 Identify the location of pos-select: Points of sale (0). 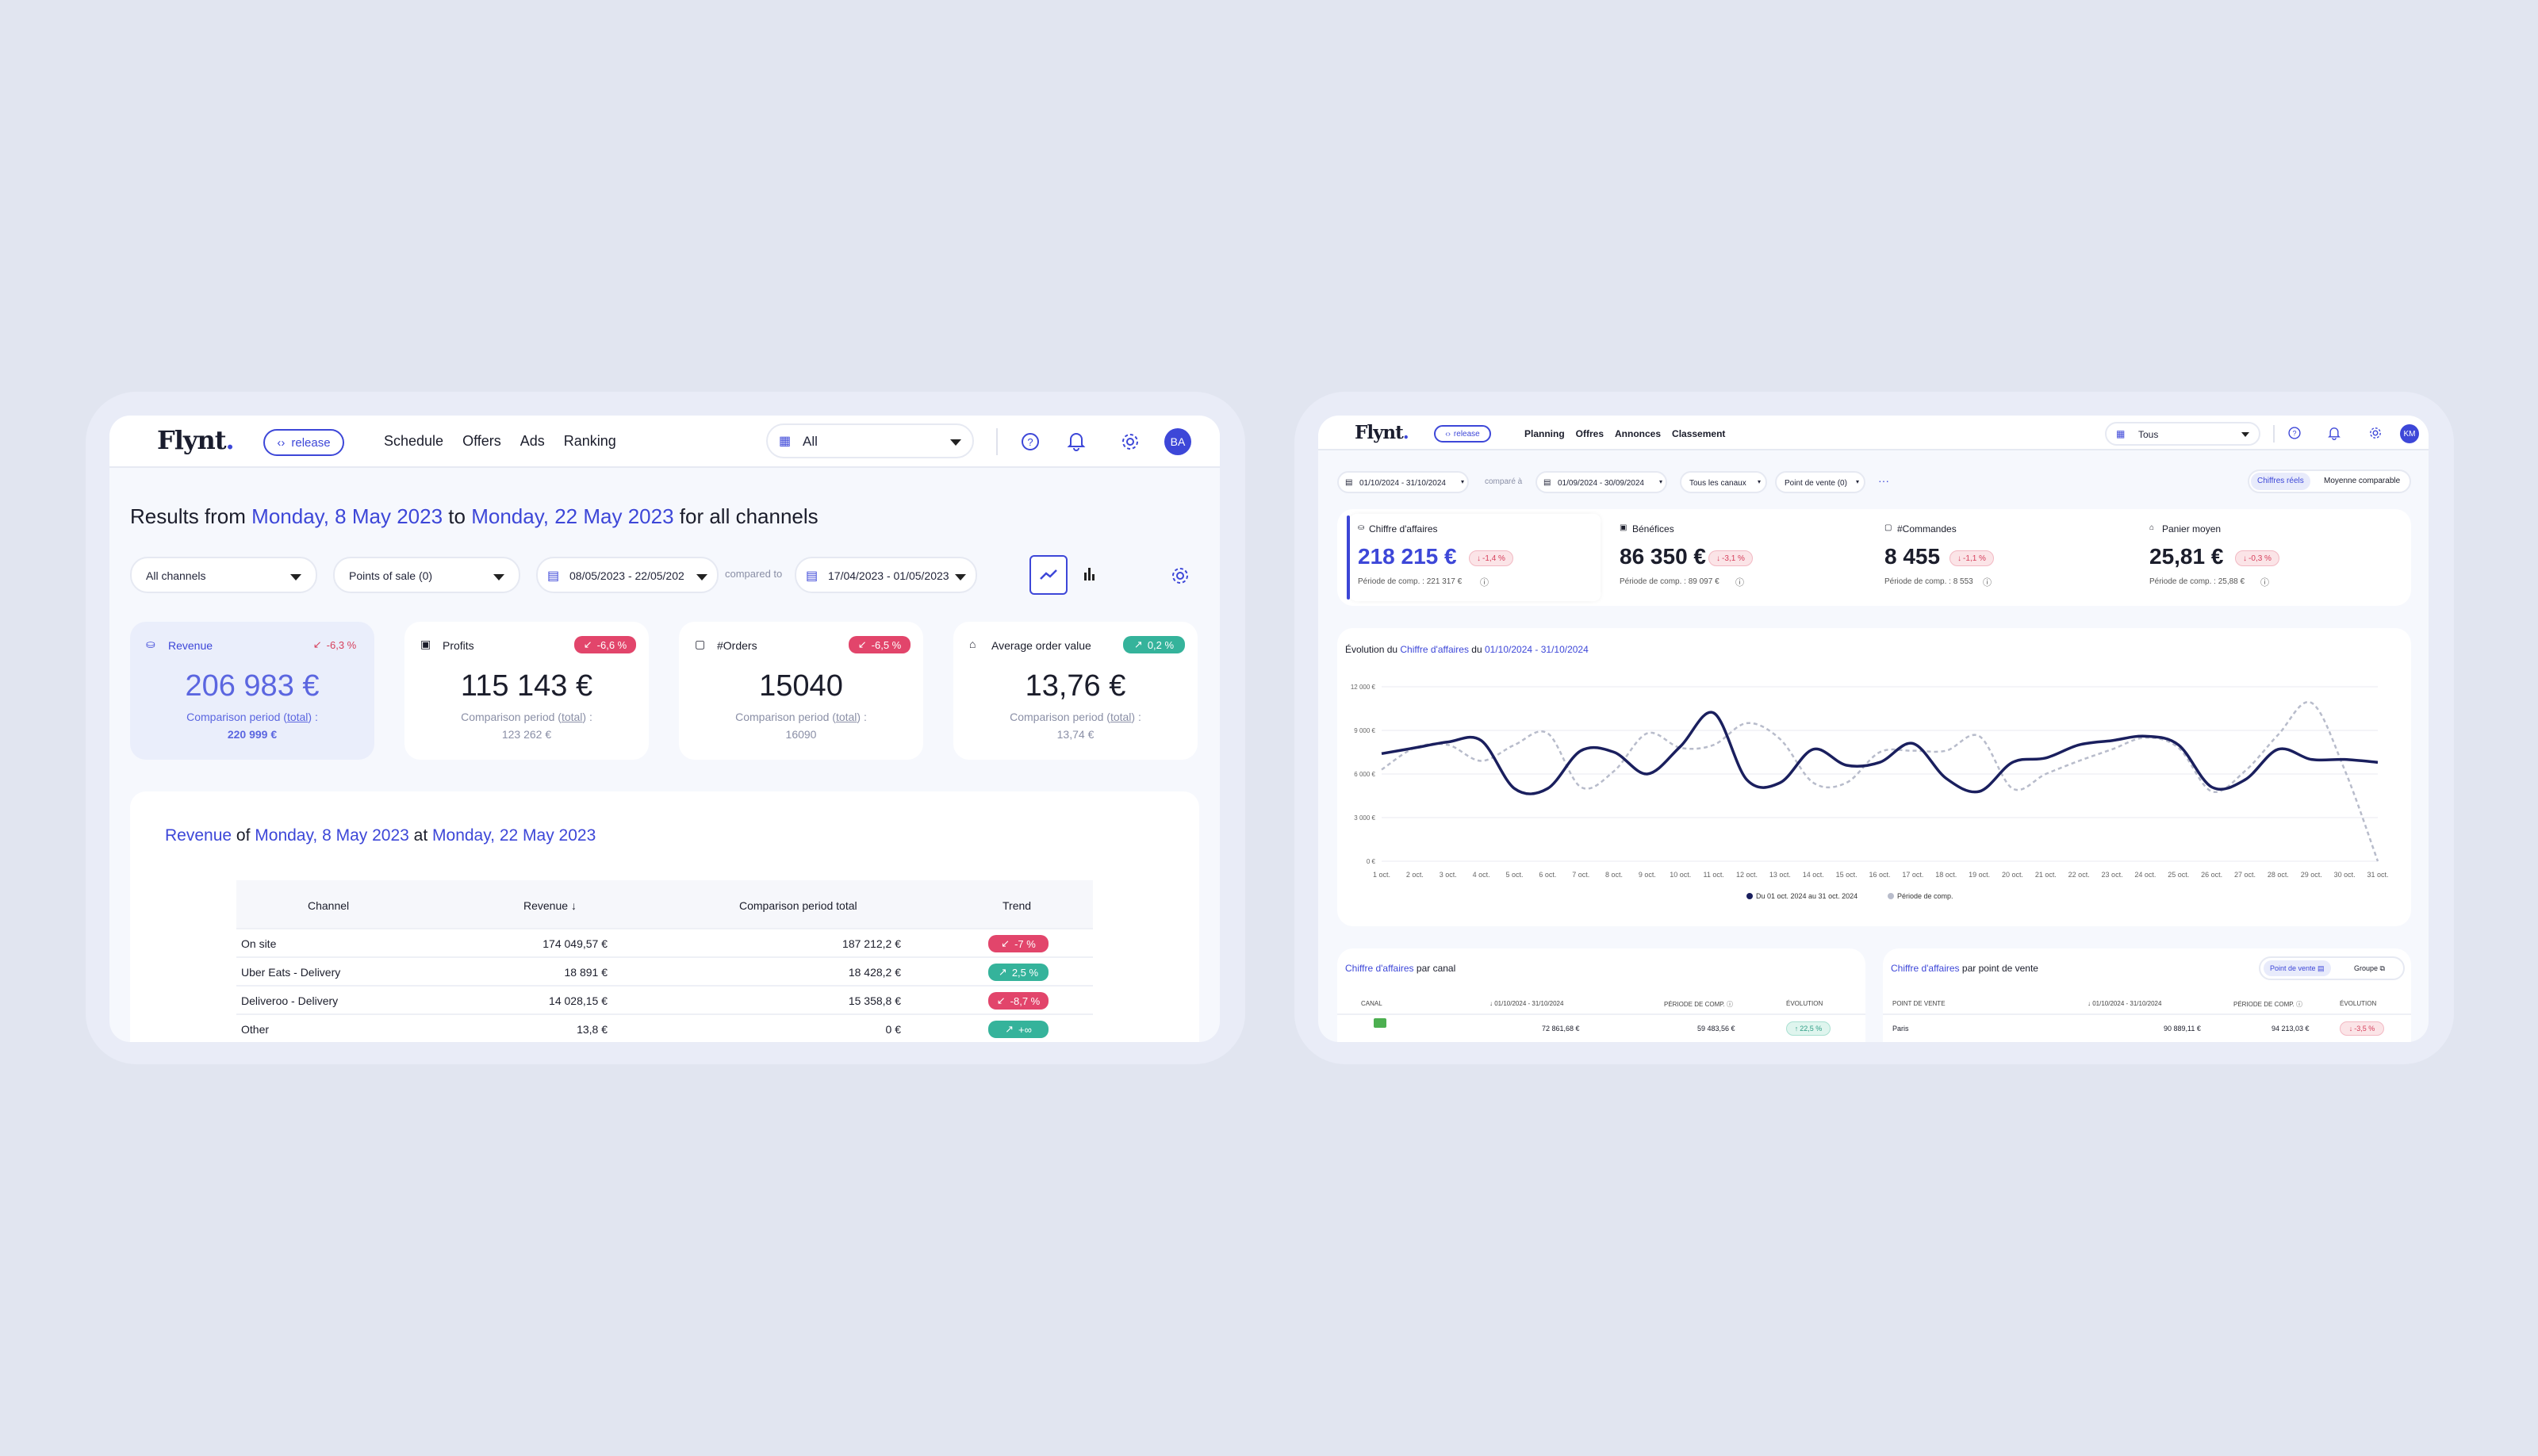
(426, 575).